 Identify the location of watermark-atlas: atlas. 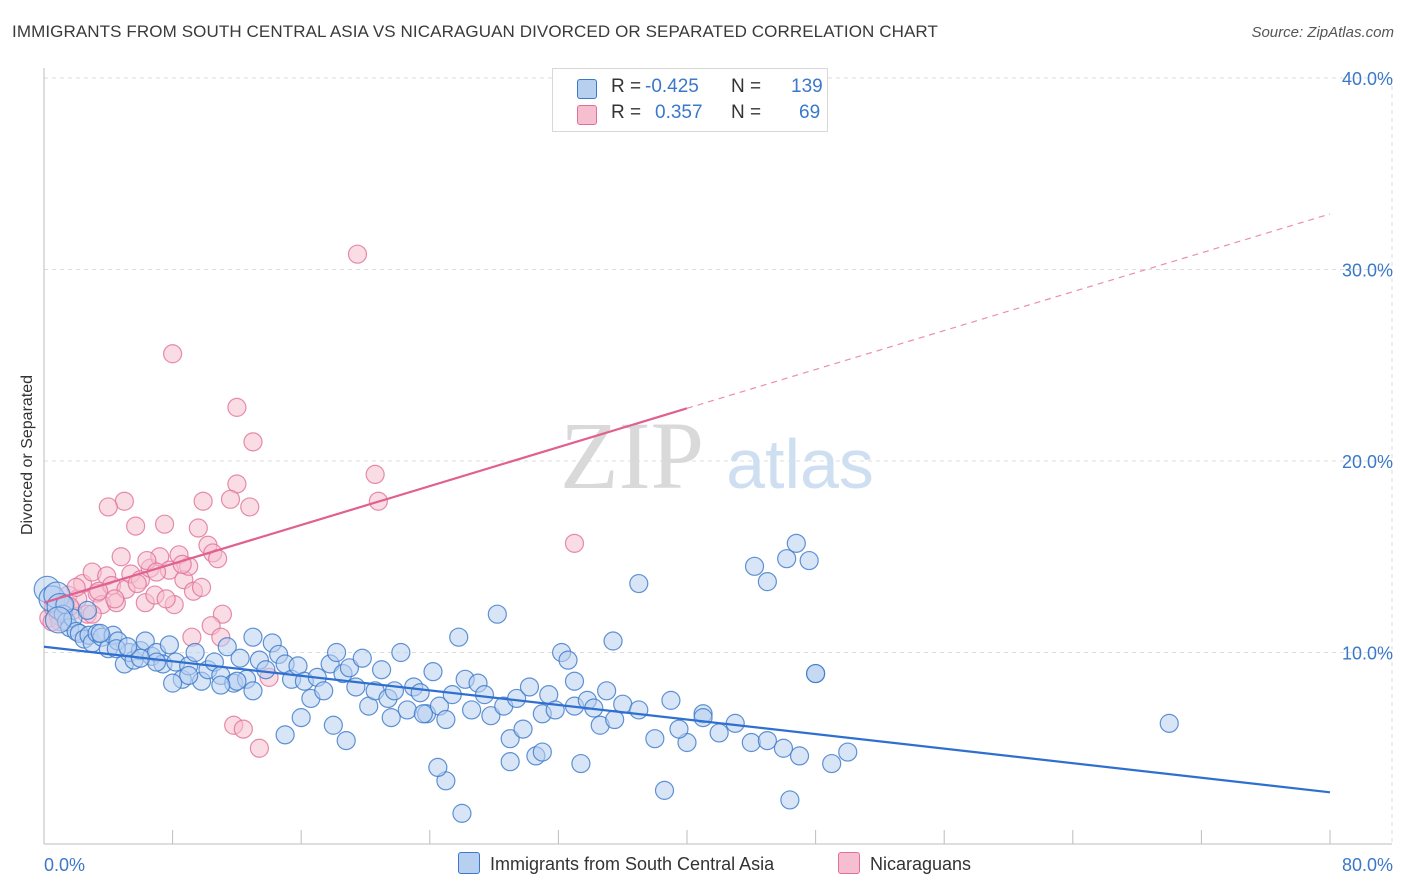
(800, 464).